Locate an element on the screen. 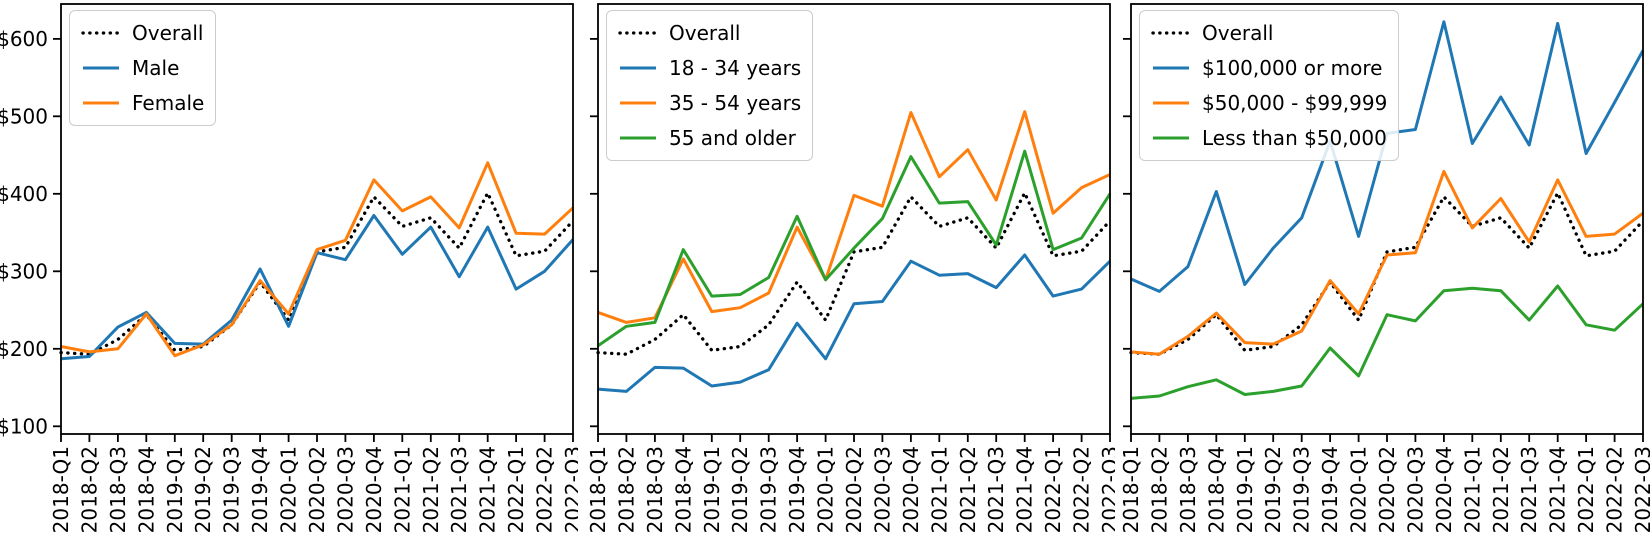 The height and width of the screenshot is (553, 1650). legend-label: 35 - 54 years is located at coordinates (735, 103).